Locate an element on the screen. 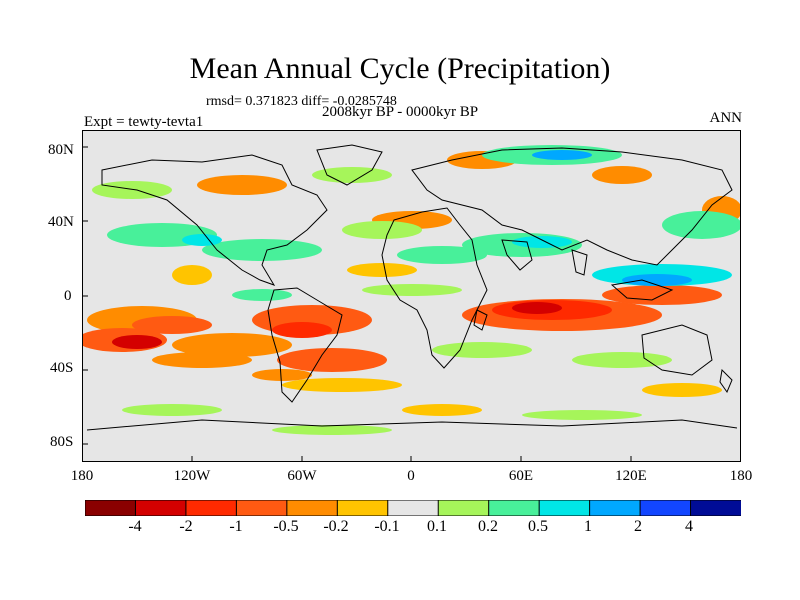  colorbar-label: -1 is located at coordinates (236, 526).